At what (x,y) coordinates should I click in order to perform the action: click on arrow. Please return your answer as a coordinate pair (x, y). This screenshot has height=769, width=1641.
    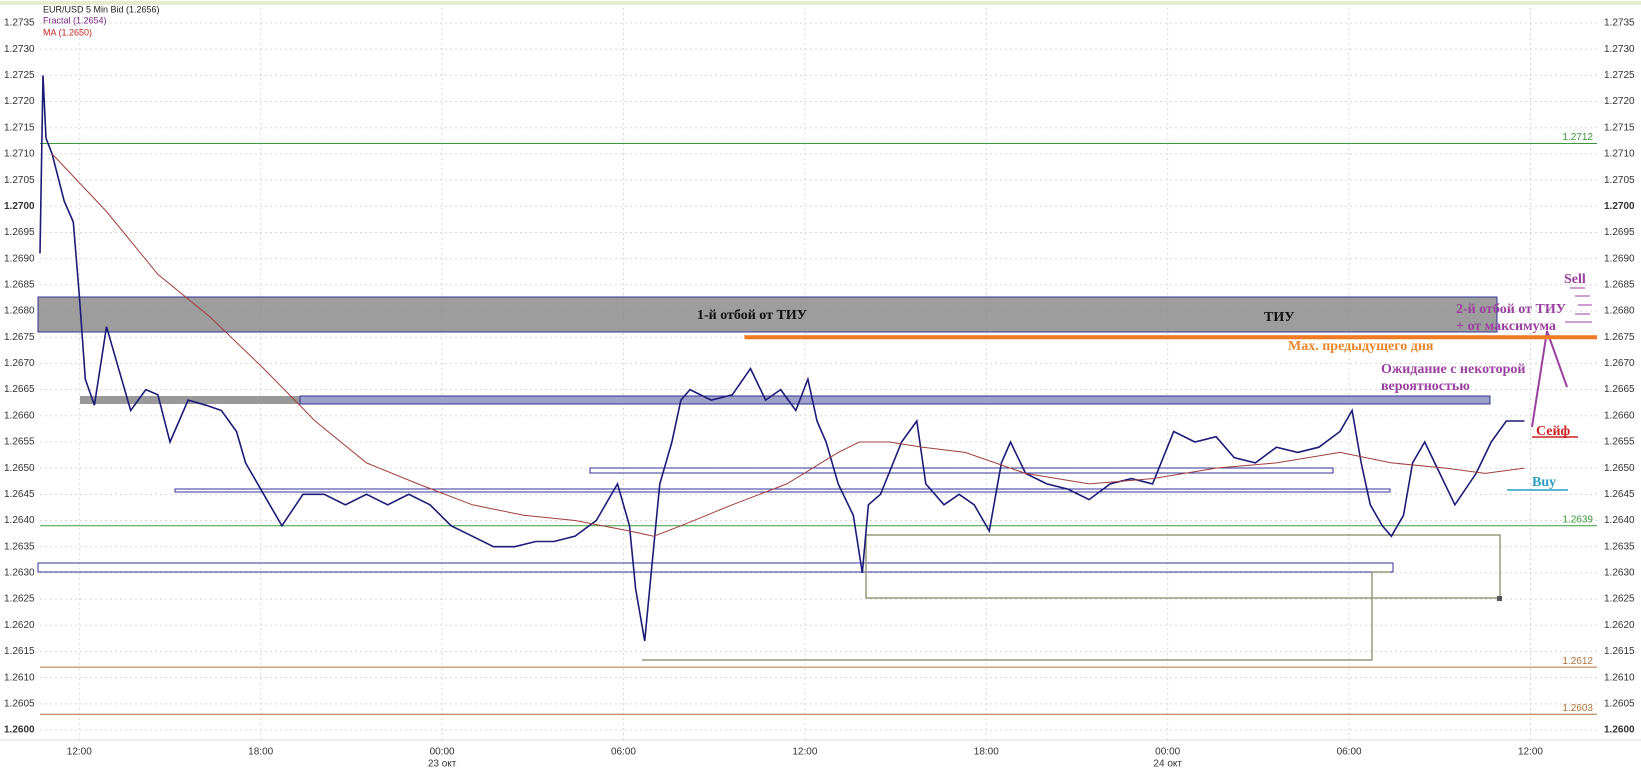
    Looking at the image, I should click on (1549, 379).